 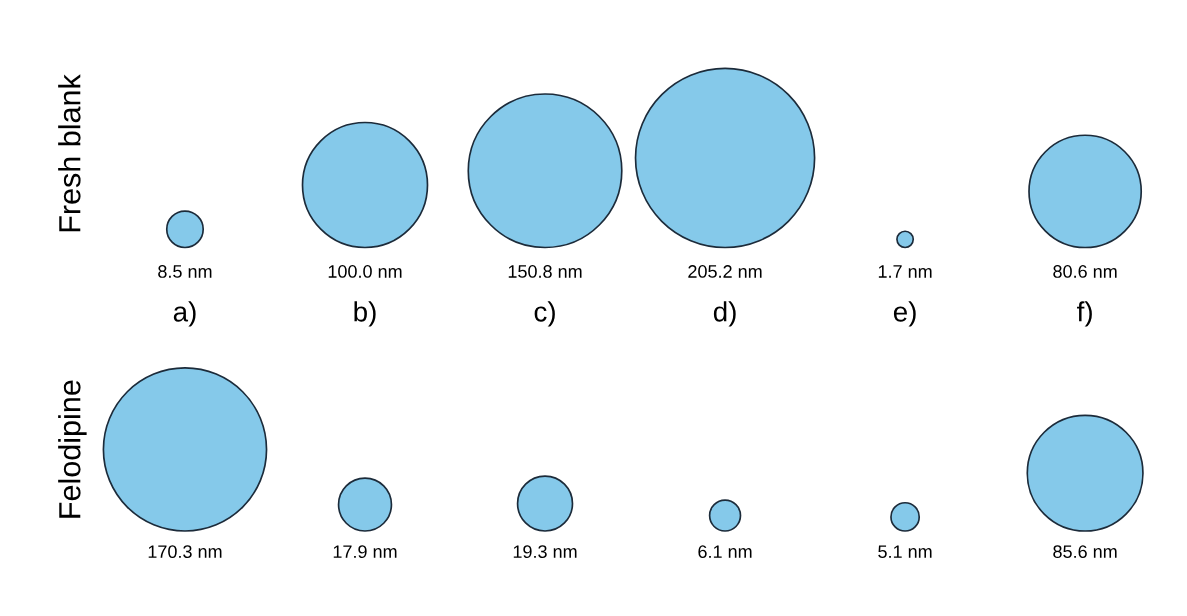 What do you see at coordinates (544, 314) in the screenshot?
I see `category-label: c)` at bounding box center [544, 314].